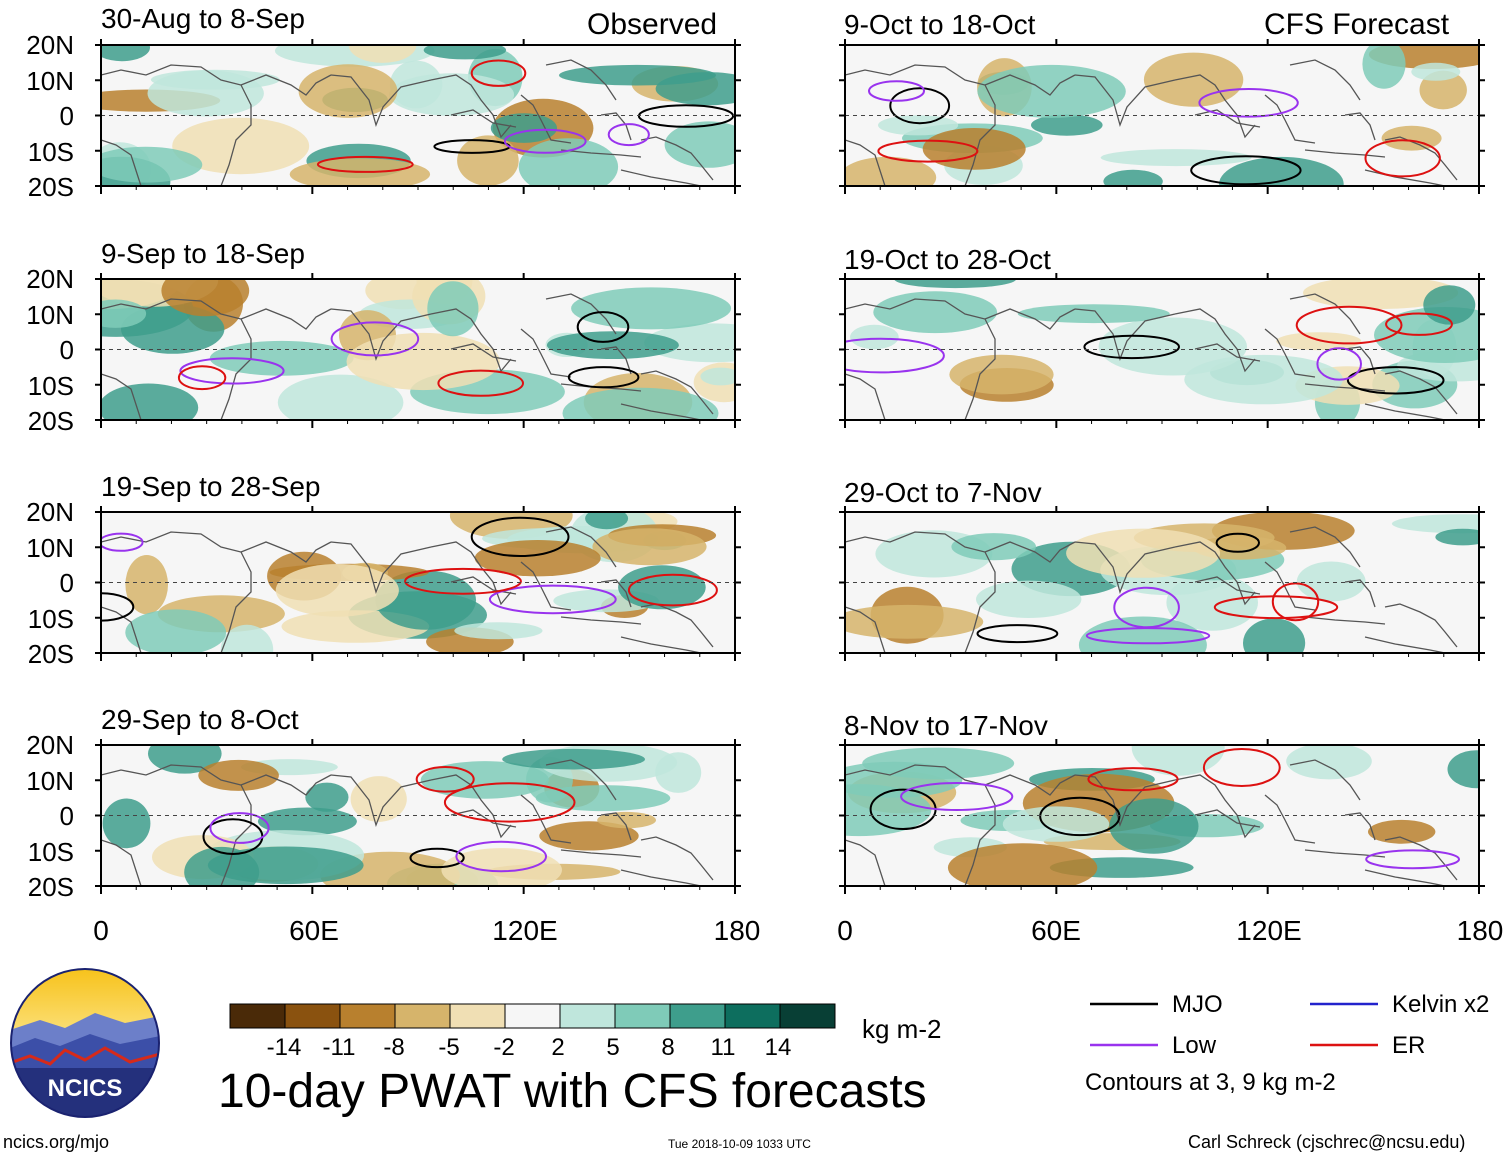  Describe the element at coordinates (572, 1091) in the screenshot. I see `main-title: 10-day PWAT with CFS forecasts` at that location.